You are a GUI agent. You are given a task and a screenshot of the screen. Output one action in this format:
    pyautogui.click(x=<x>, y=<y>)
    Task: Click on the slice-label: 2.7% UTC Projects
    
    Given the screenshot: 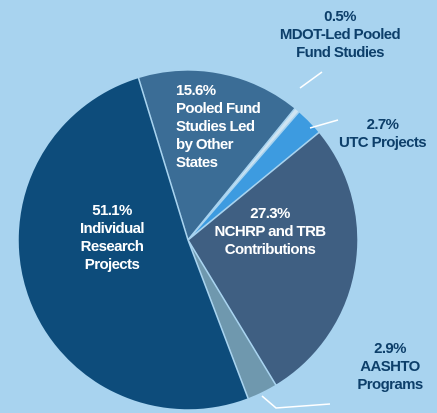 What is the action you would take?
    pyautogui.click(x=382, y=134)
    